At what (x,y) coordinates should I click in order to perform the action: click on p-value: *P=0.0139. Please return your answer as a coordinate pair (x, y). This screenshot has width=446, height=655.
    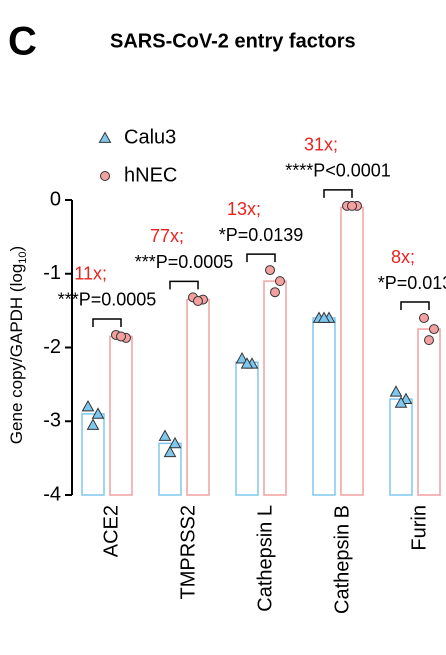
    Looking at the image, I should click on (261, 235).